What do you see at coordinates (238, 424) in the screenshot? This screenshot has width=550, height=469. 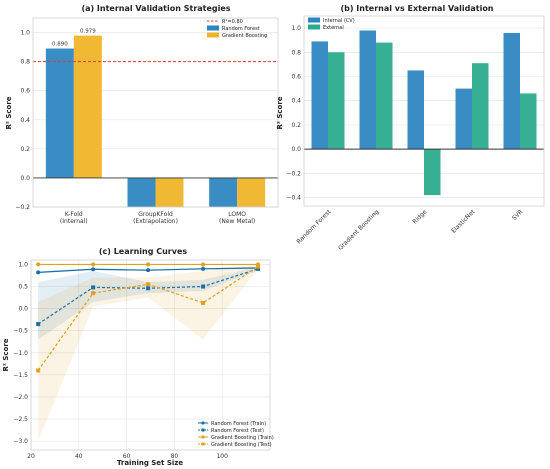 I see `panel-c-legend-label: Random Forest (Train)` at bounding box center [238, 424].